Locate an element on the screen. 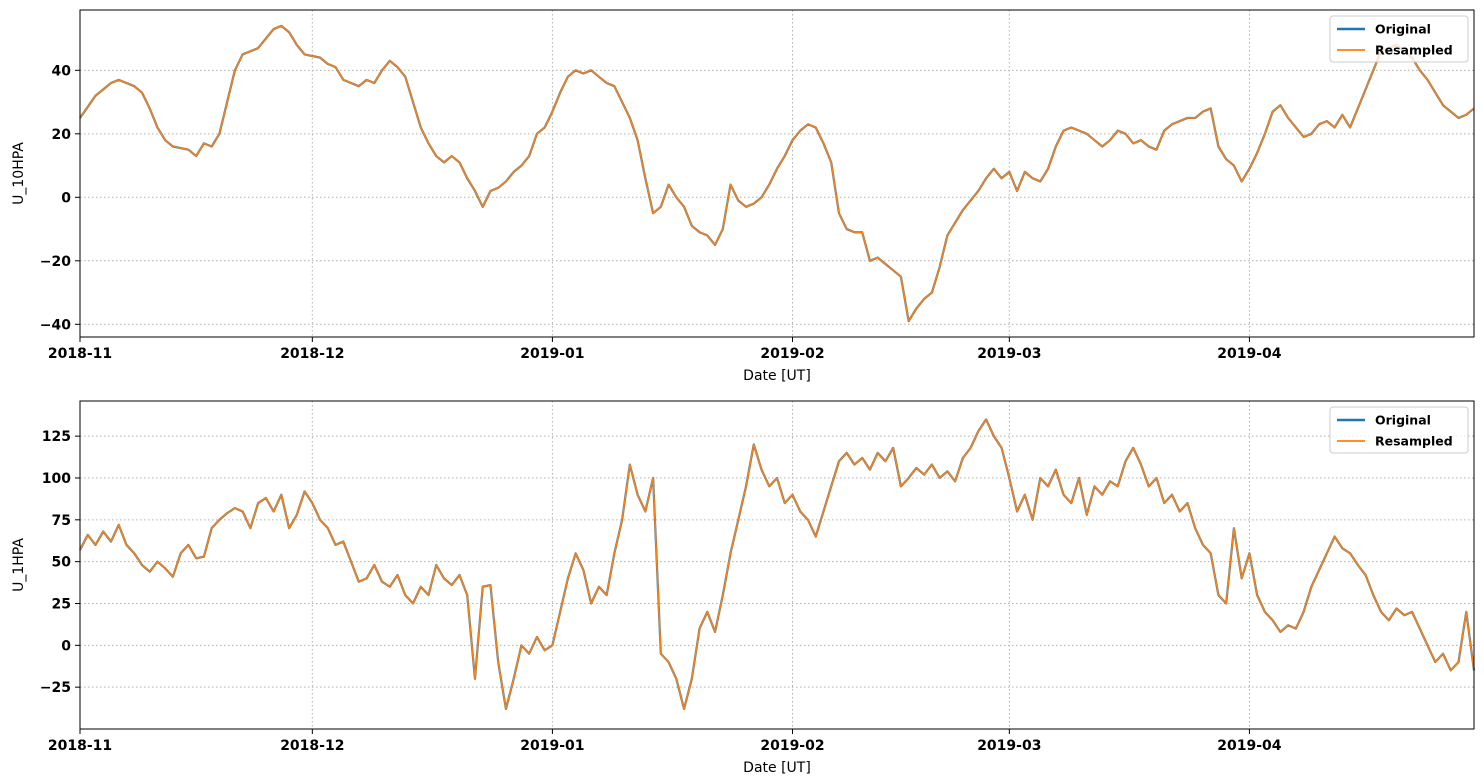 The image size is (1484, 784). y-tick-label: 125 is located at coordinates (56, 437).